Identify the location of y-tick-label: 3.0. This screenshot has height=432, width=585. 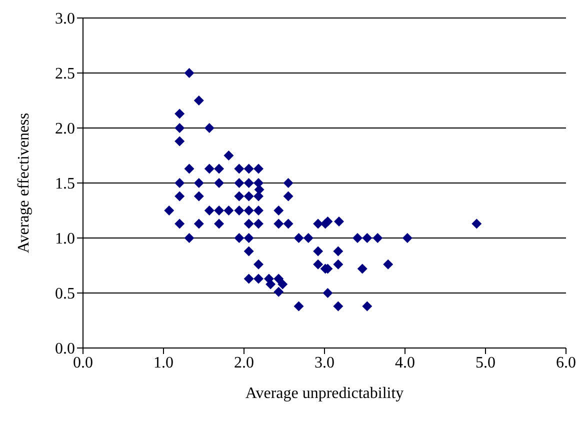
(65, 19).